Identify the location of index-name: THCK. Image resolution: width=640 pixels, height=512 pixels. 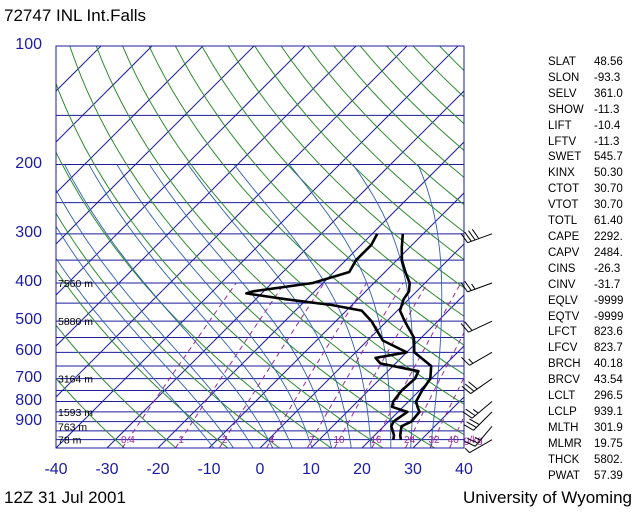
(564, 459).